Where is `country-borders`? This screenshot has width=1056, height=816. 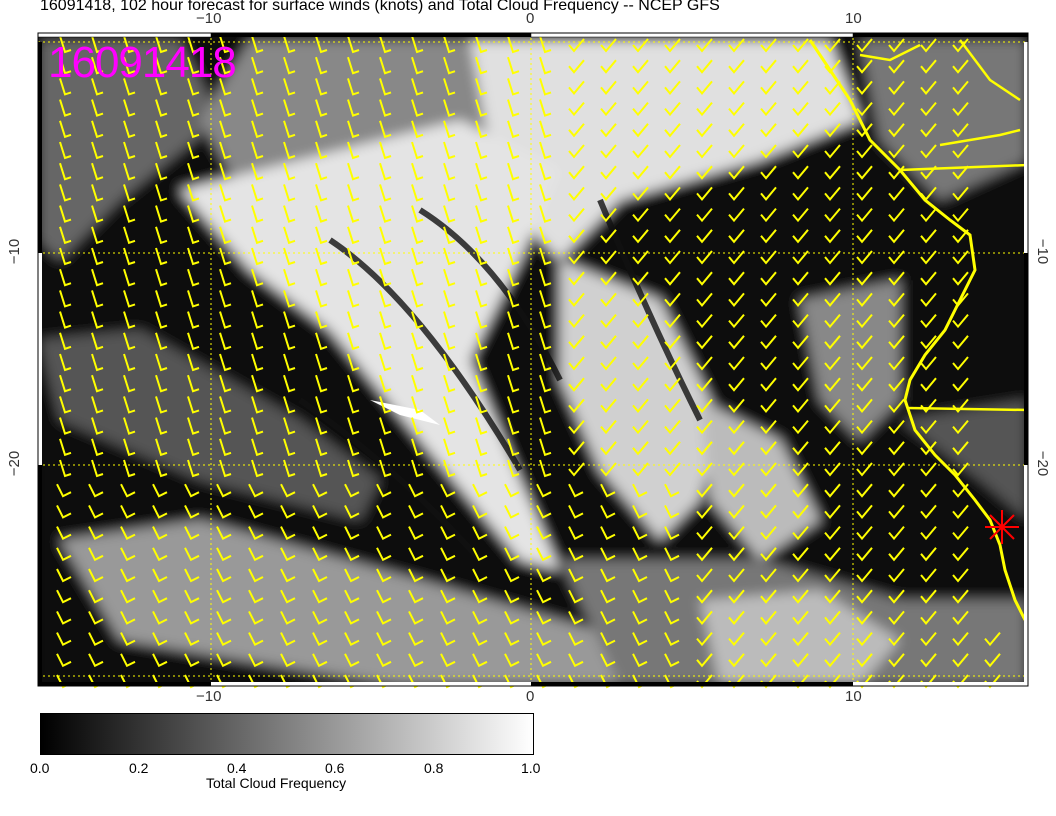 country-borders is located at coordinates (944, 225).